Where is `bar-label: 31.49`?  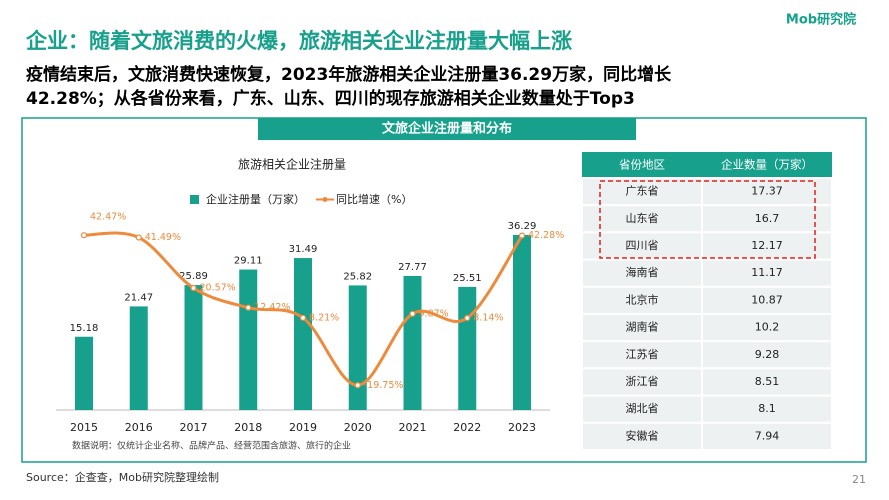
bar-label: 31.49 is located at coordinates (303, 249).